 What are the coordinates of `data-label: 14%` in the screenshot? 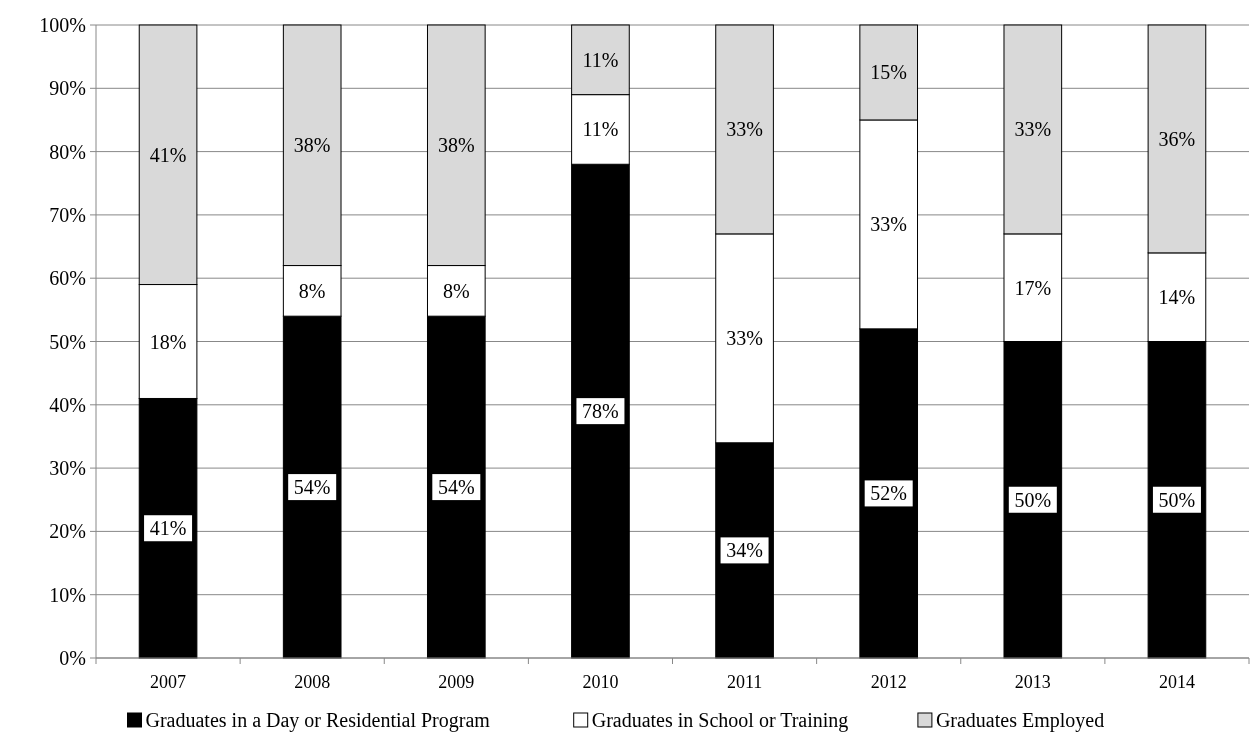 It's located at (1177, 297).